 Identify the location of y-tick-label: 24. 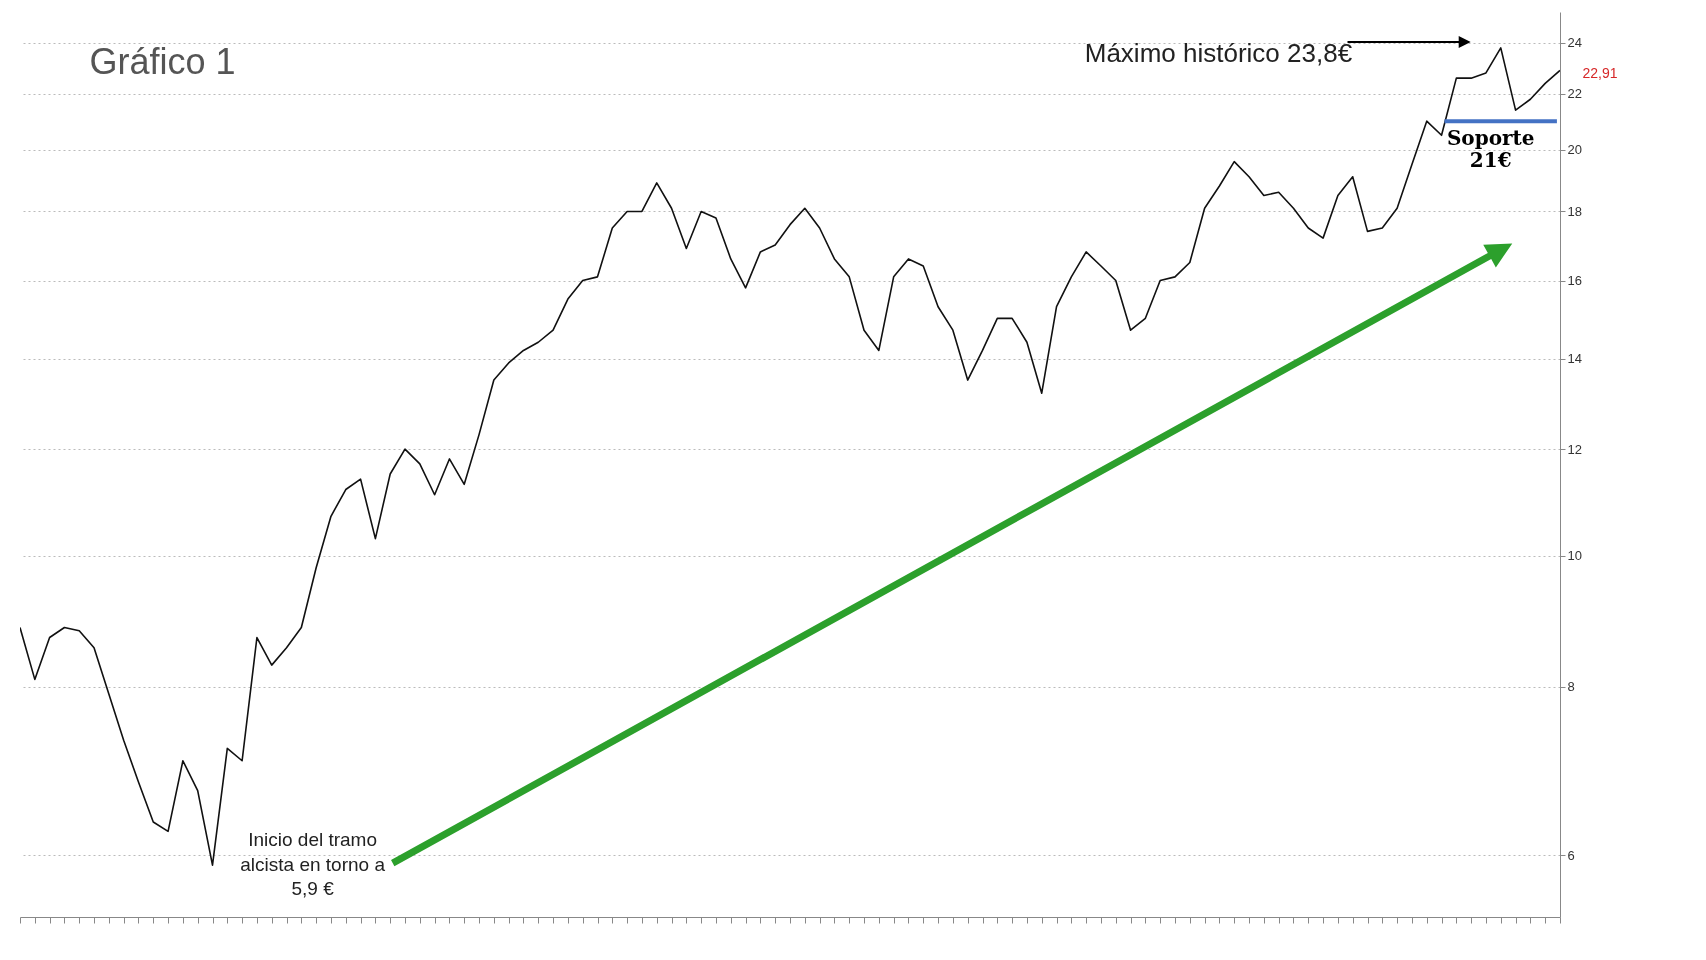
(1574, 43).